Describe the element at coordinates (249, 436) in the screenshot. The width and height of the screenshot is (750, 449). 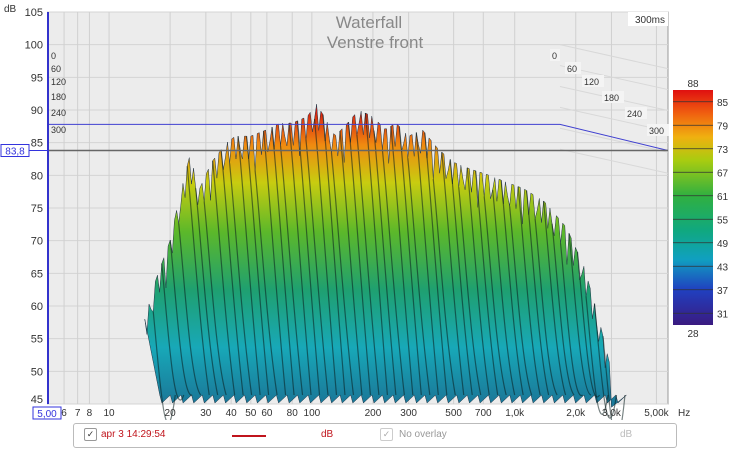
I see `series-line-swatch` at that location.